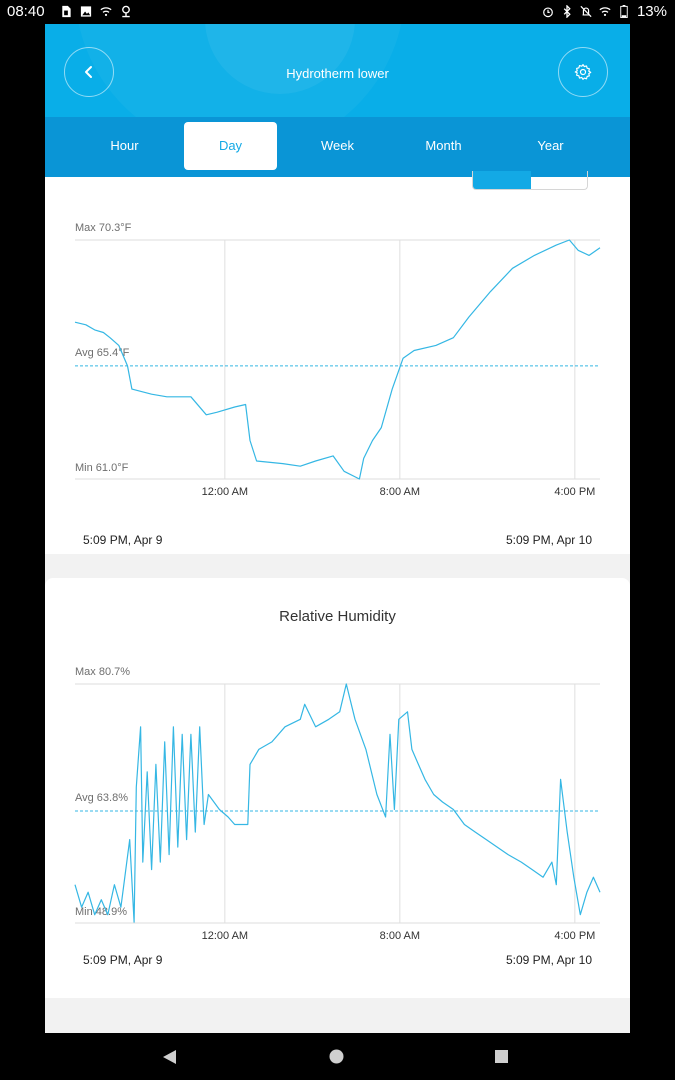 The image size is (675, 1080). Describe the element at coordinates (101, 912) in the screenshot. I see `min-label: Min 48.9%` at that location.